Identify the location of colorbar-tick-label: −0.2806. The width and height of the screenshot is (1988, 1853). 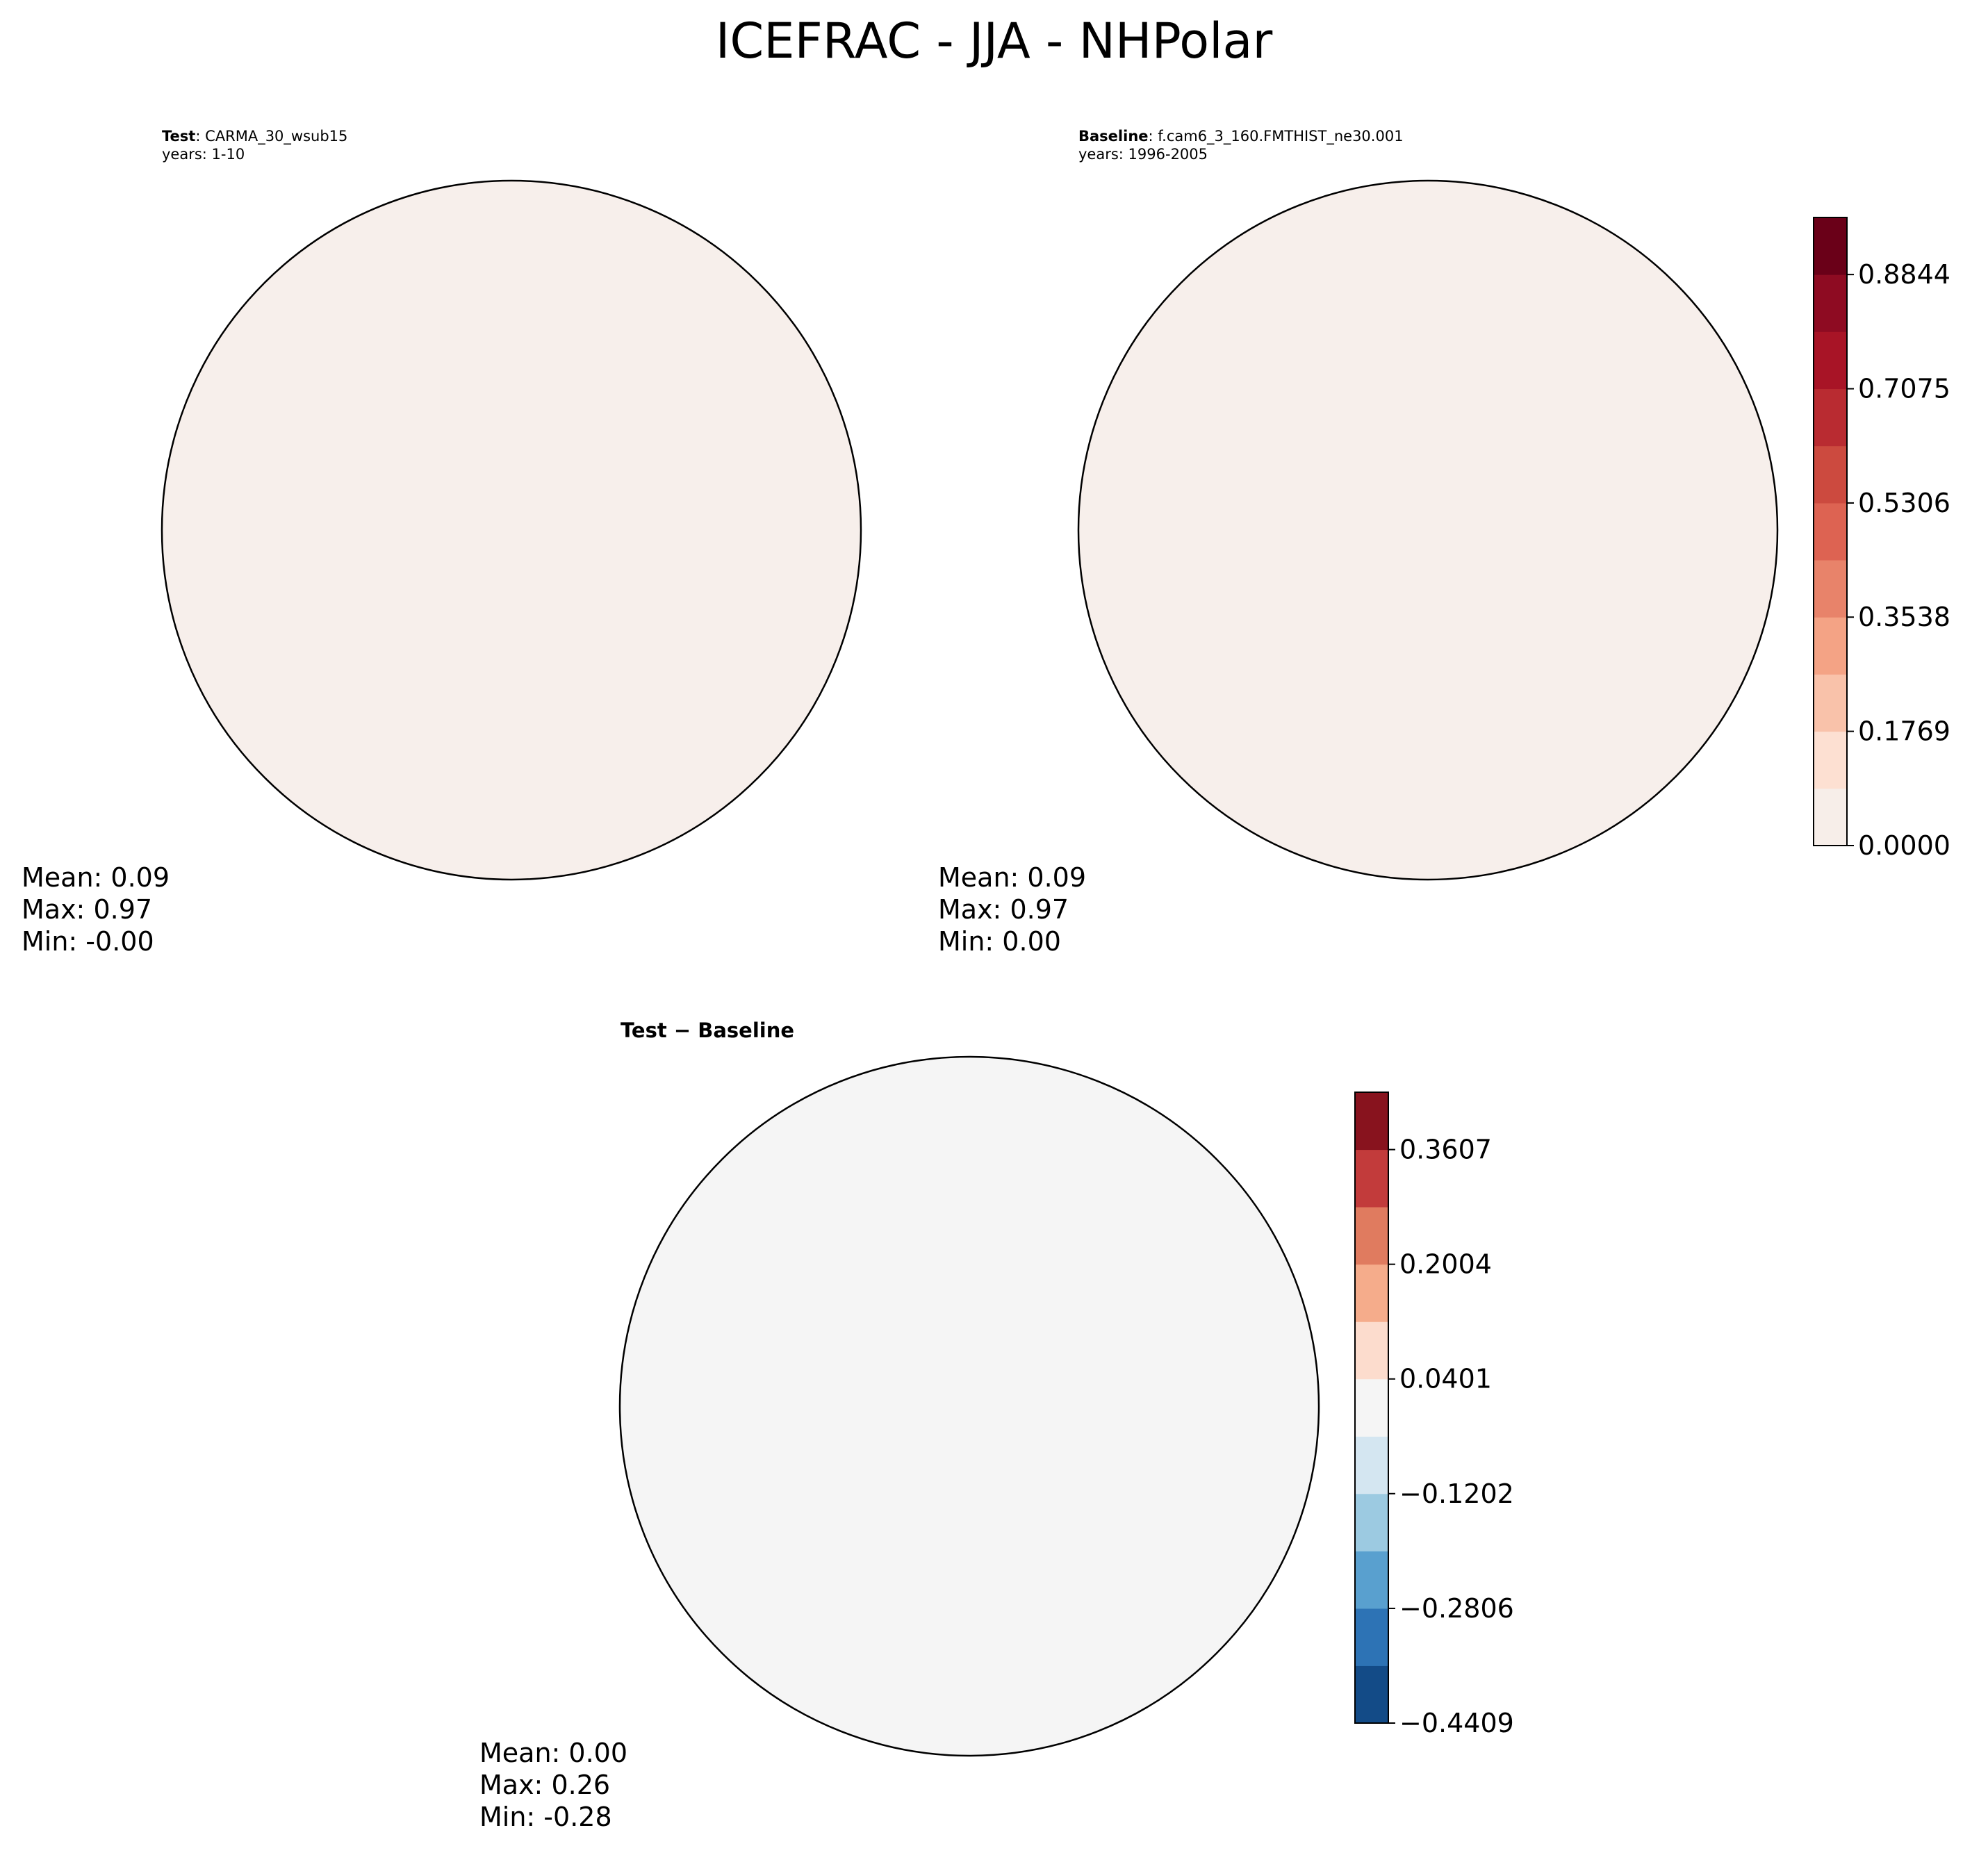
(1456, 1608).